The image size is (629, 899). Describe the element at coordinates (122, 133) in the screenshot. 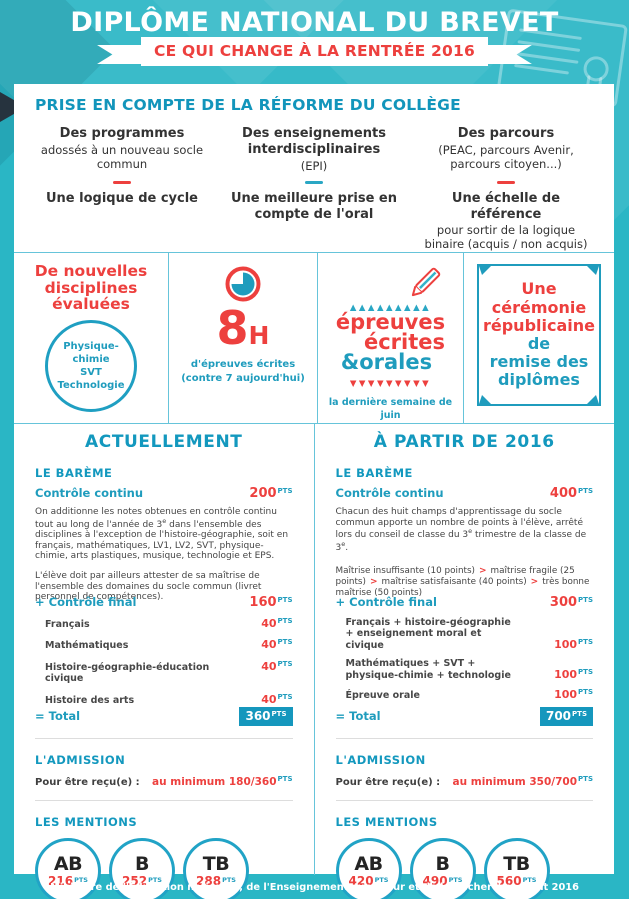

I see `reforme-item-title: Des programmes` at that location.